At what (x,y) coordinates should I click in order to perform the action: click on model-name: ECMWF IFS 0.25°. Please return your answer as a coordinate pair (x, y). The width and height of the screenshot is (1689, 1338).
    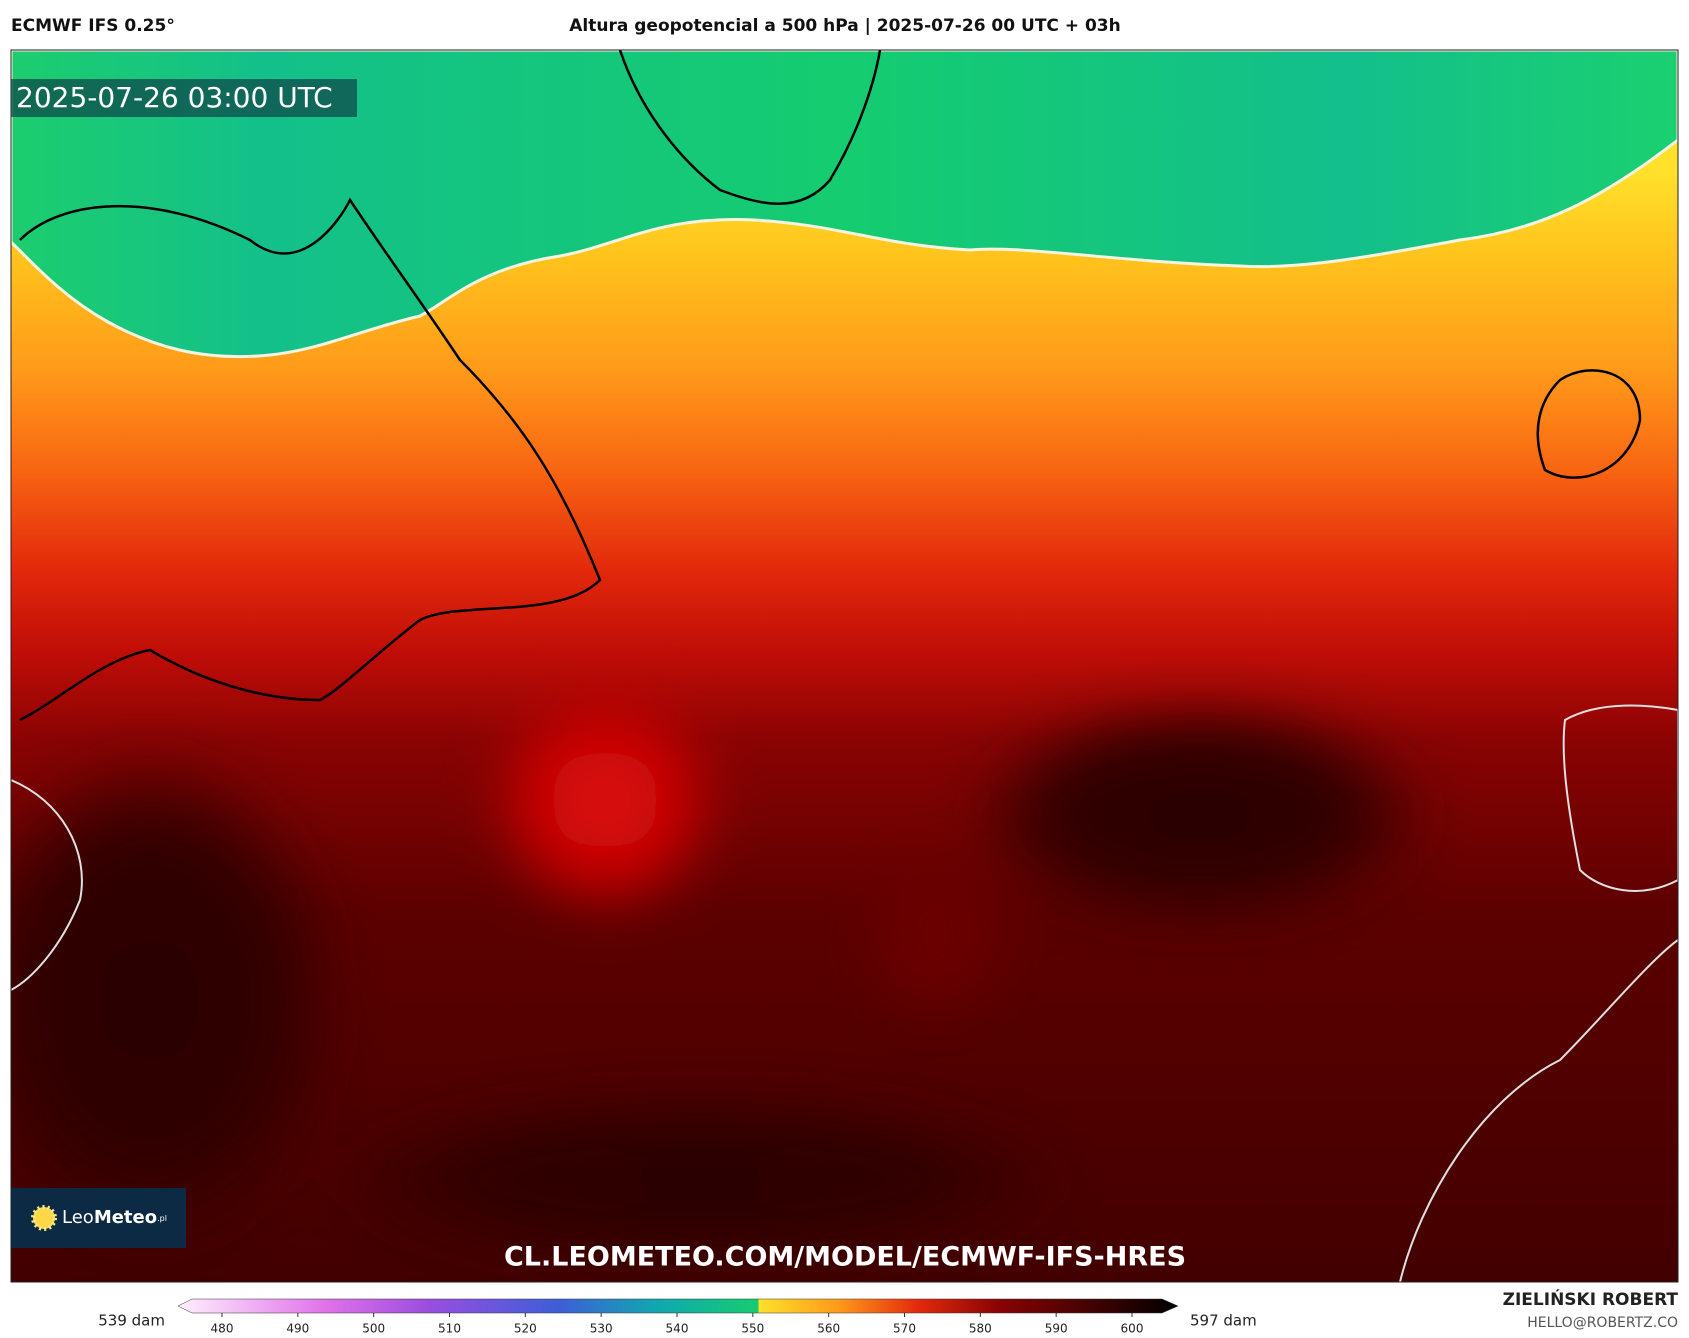
    Looking at the image, I should click on (93, 26).